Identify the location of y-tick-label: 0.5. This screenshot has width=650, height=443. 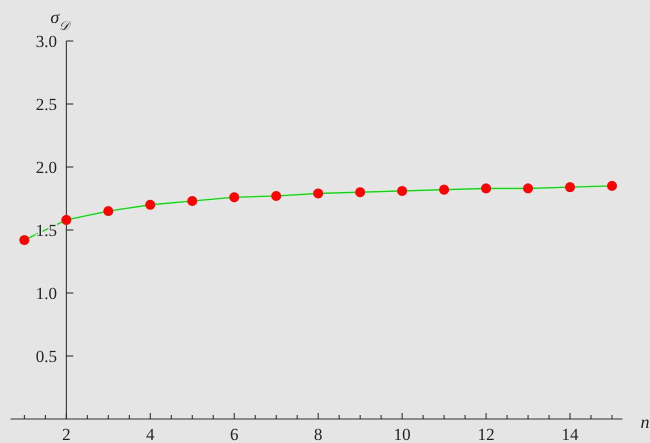
(46, 356).